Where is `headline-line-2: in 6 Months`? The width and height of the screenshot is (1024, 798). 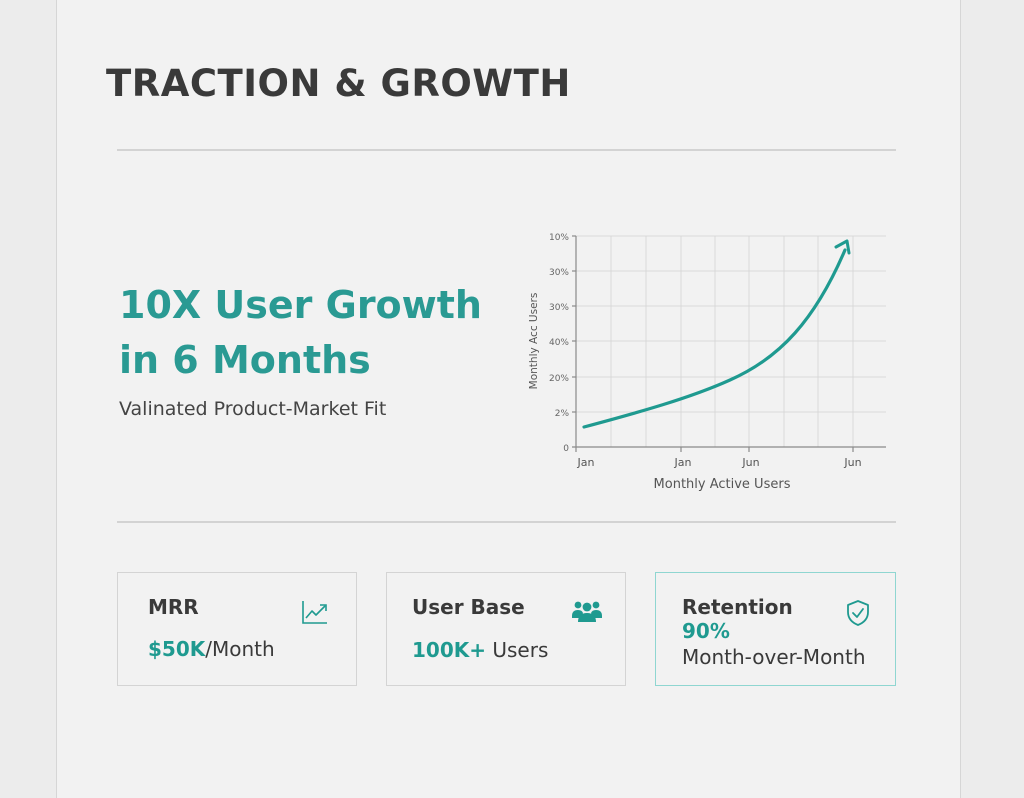
headline-line-2: in 6 Months is located at coordinates (245, 360).